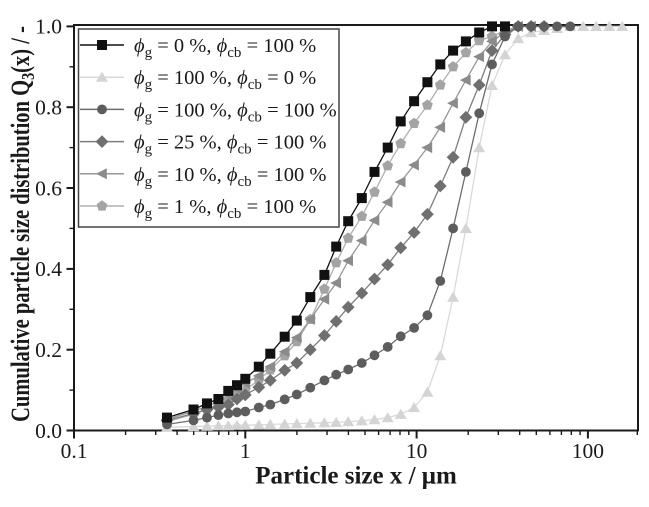  I want to click on svg-text: ϕg = 25 %, ϕcb = 100 %, so click(230, 145).